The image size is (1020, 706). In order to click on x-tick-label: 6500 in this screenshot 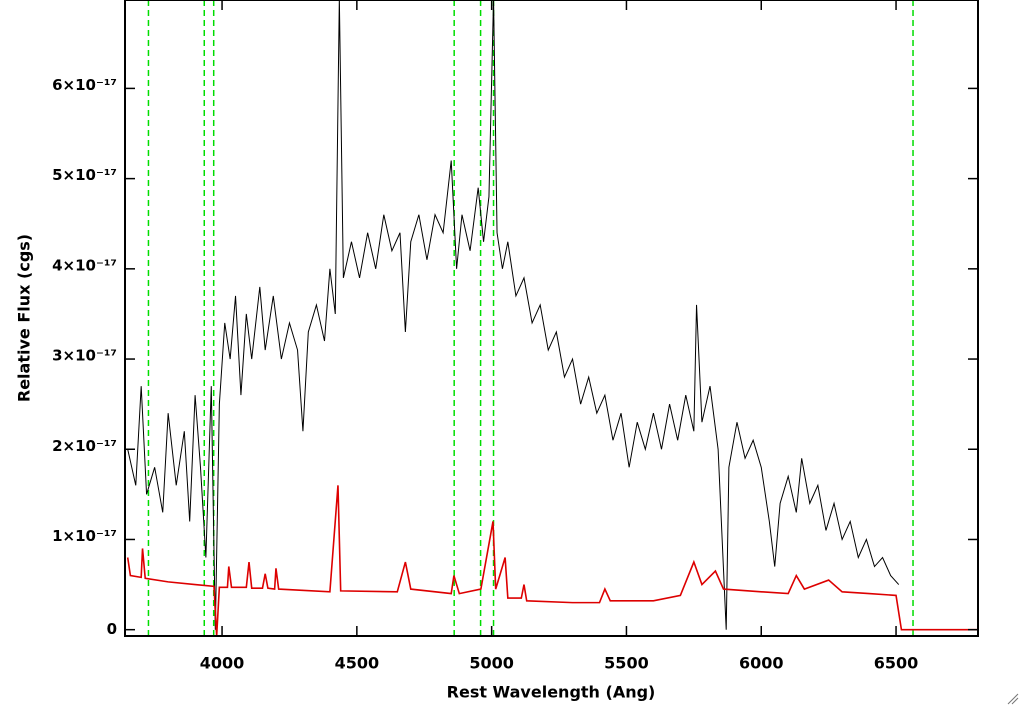, I will do `click(896, 663)`.